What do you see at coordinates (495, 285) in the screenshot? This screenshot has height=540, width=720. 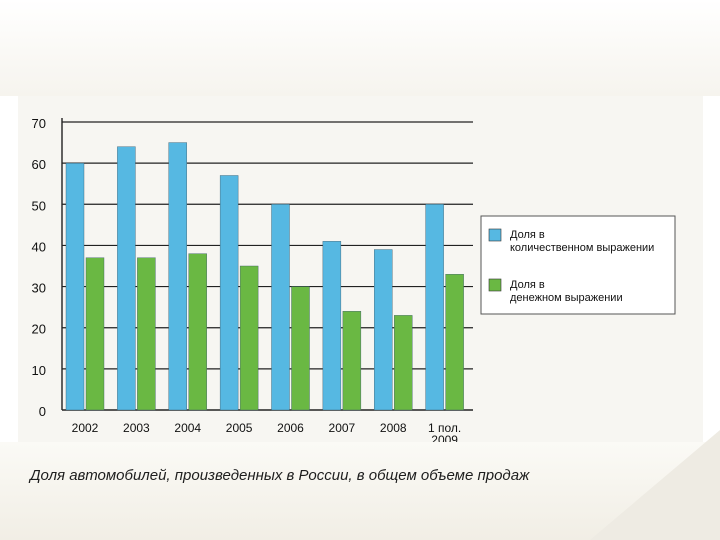 I see `legend-swatch-money` at bounding box center [495, 285].